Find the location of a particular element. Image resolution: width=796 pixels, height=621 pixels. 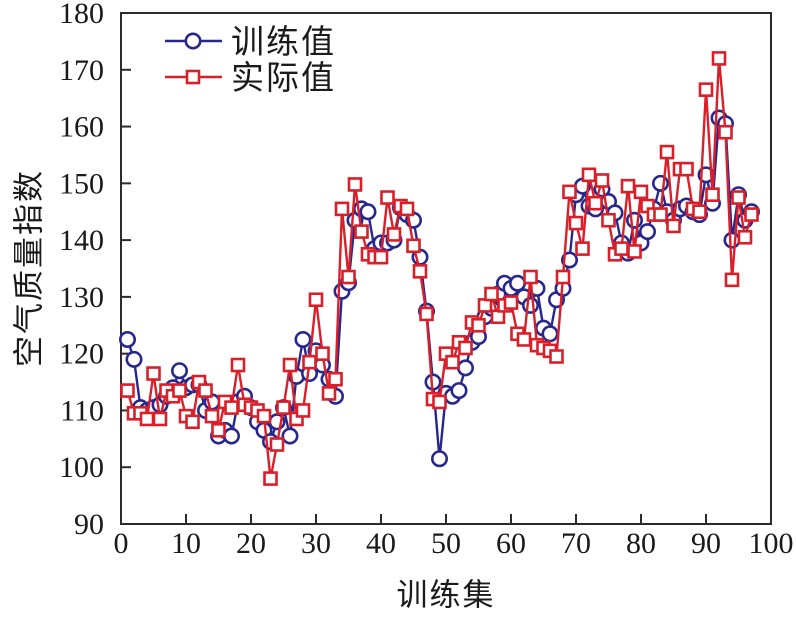

x-tick-label: 70 is located at coordinates (576, 543).